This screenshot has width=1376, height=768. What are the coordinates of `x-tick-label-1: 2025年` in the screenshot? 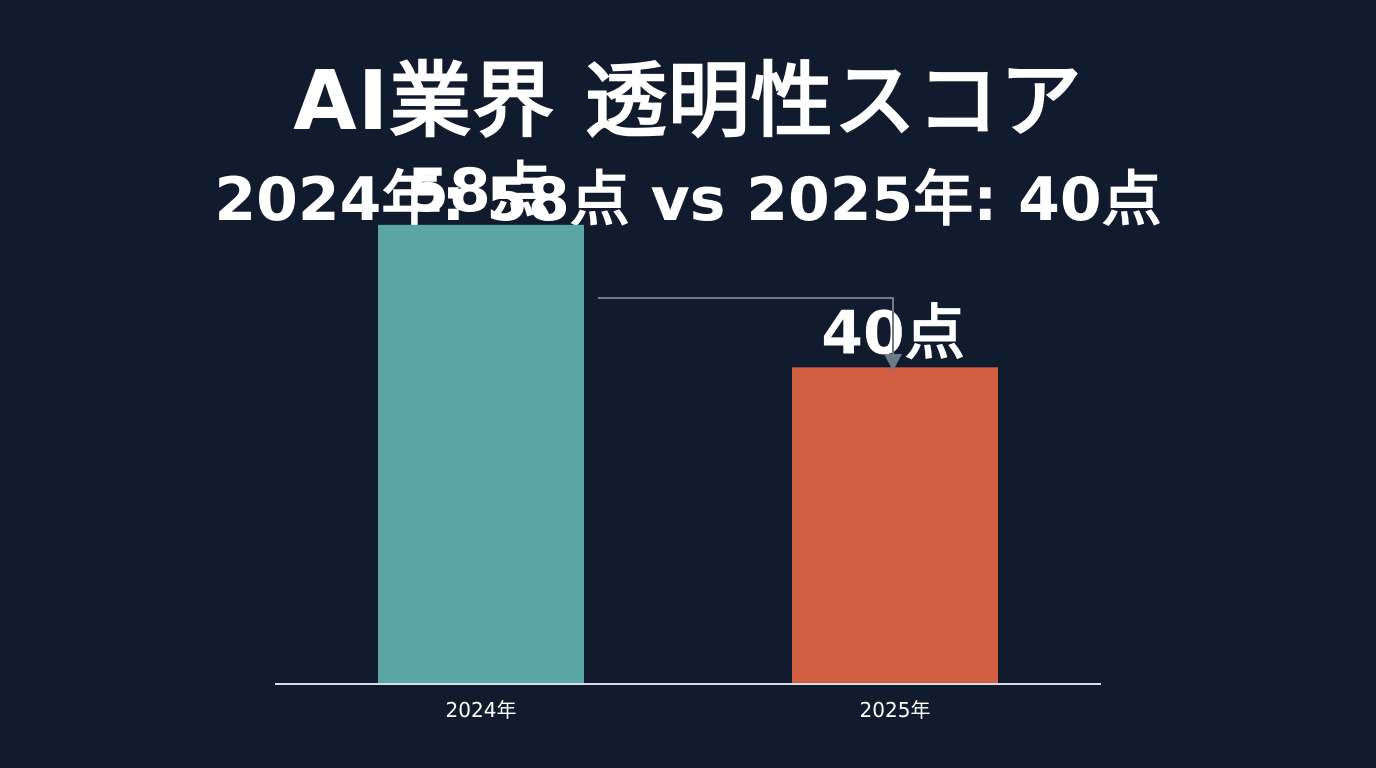 It's located at (895, 710).